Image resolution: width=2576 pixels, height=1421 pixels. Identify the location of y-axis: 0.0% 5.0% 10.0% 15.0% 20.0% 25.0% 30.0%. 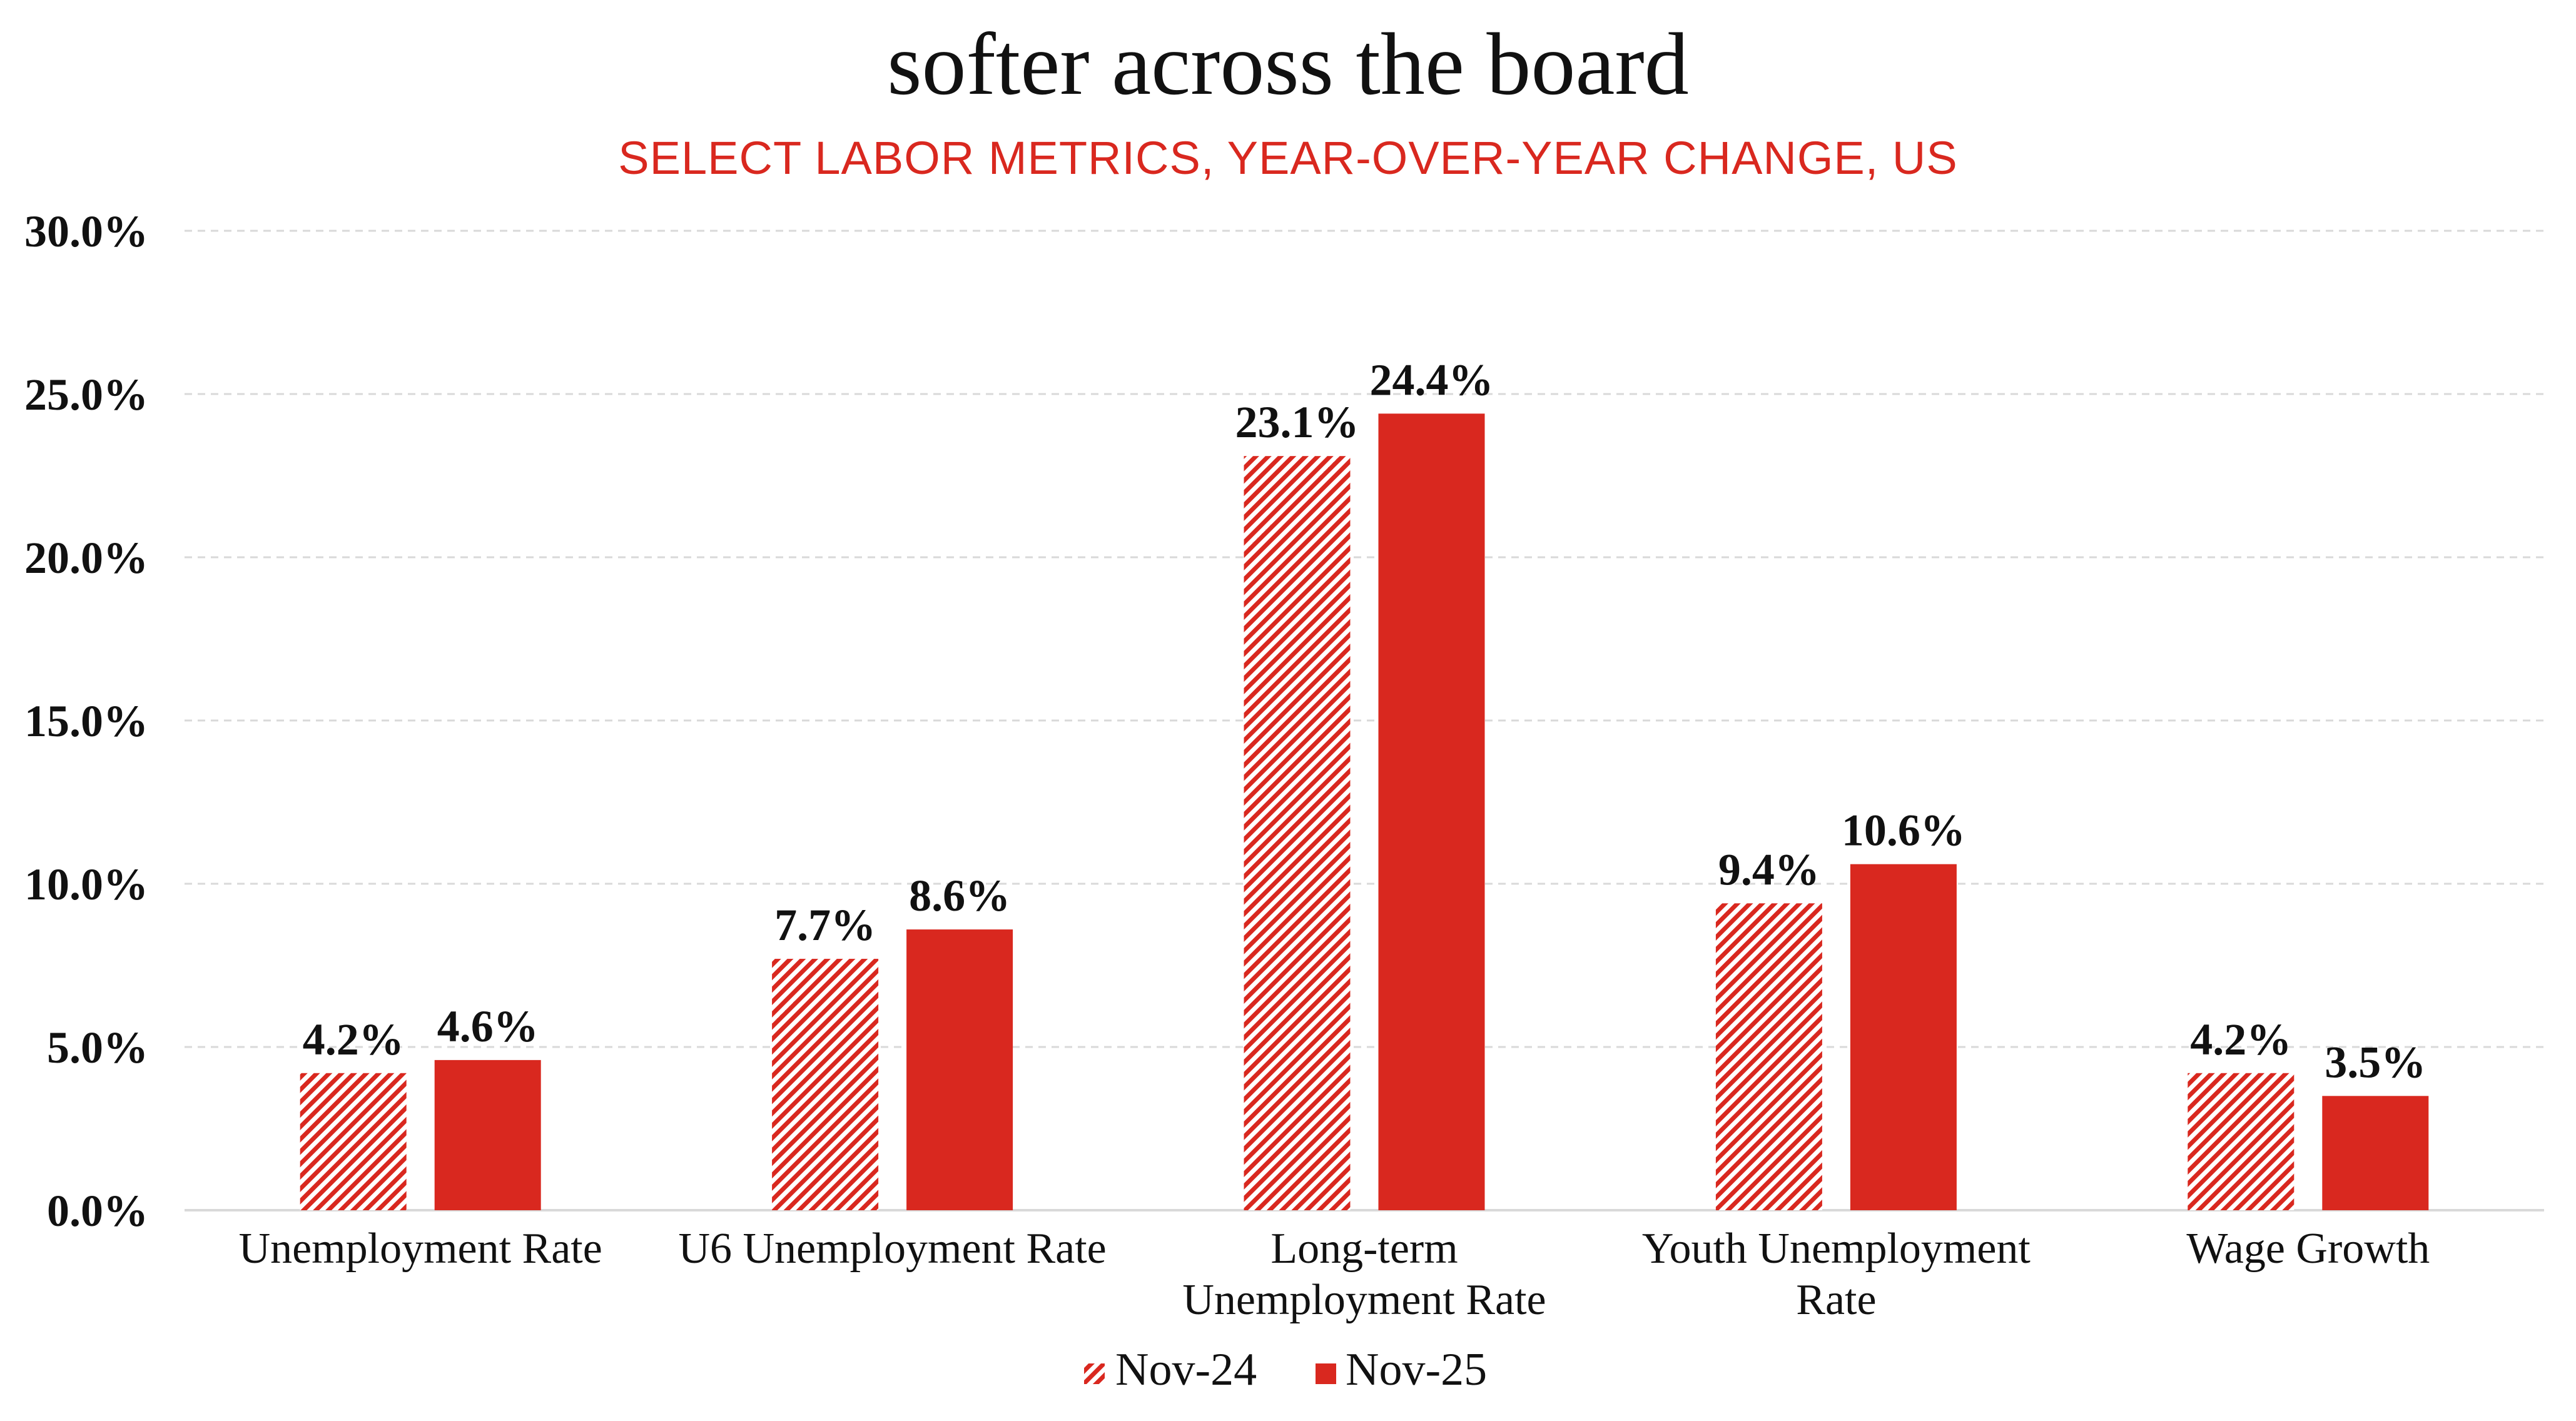
(86, 721).